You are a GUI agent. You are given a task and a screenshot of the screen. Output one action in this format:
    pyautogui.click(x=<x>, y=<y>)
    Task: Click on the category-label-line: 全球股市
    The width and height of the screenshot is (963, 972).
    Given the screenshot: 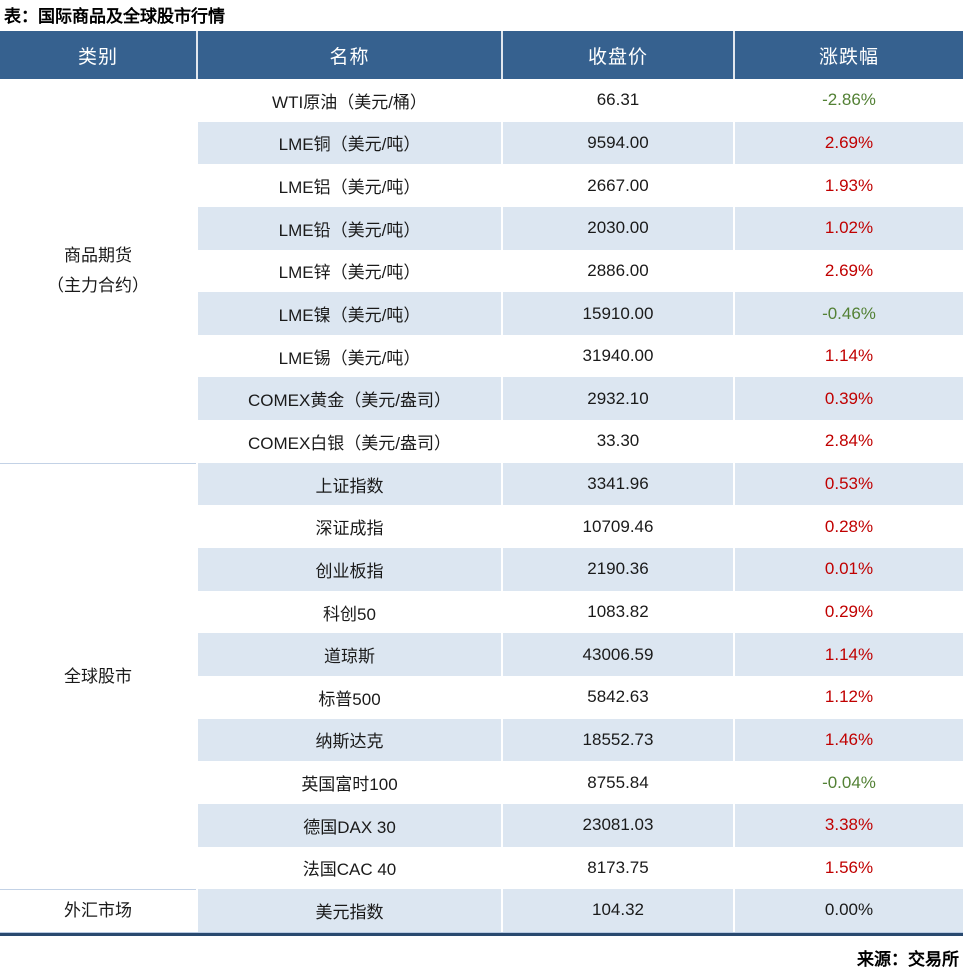 What is the action you would take?
    pyautogui.click(x=98, y=676)
    